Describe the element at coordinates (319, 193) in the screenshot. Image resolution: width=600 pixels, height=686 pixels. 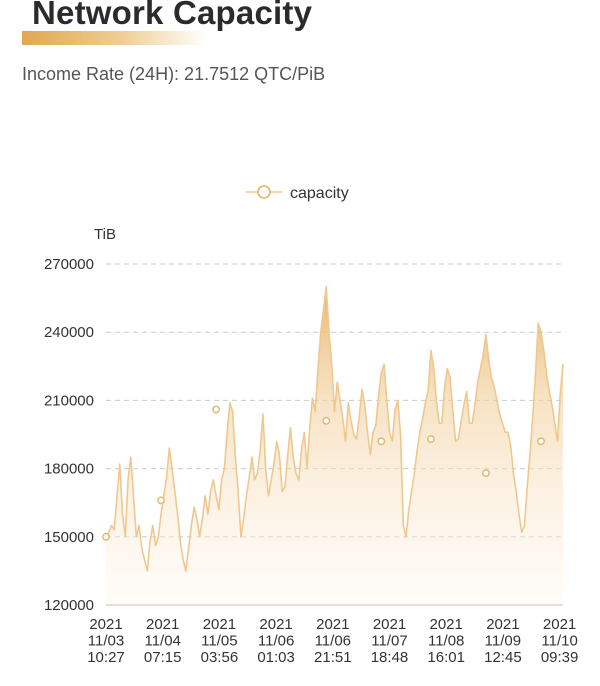
I see `legend-label: capacity` at that location.